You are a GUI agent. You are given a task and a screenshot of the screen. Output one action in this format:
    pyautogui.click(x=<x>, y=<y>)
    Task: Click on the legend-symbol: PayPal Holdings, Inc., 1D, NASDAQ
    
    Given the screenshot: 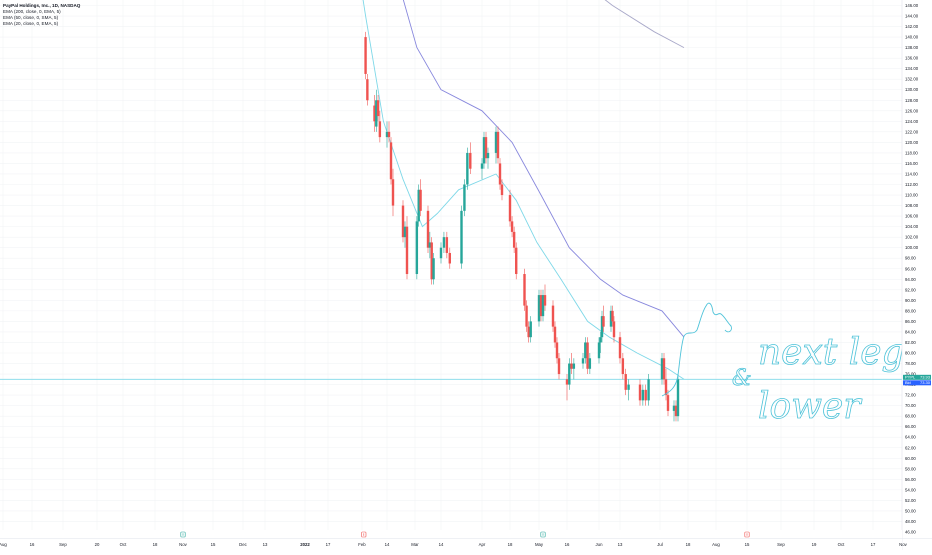 What is the action you would take?
    pyautogui.click(x=42, y=5)
    